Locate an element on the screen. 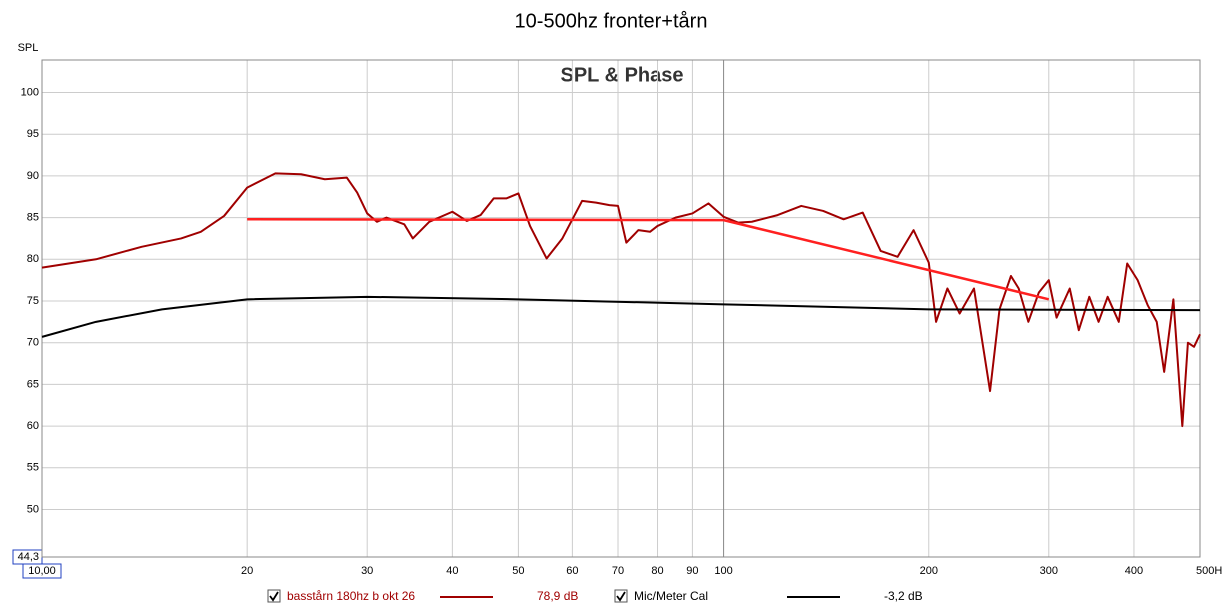 The height and width of the screenshot is (616, 1222). y-tick-label: 90 is located at coordinates (33, 176).